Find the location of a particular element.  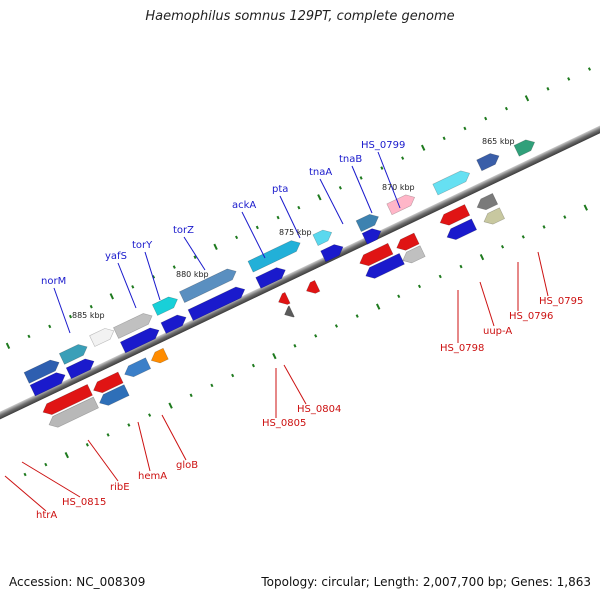

gene-label-HS_0798: HS_0798 is located at coordinates (462, 348).